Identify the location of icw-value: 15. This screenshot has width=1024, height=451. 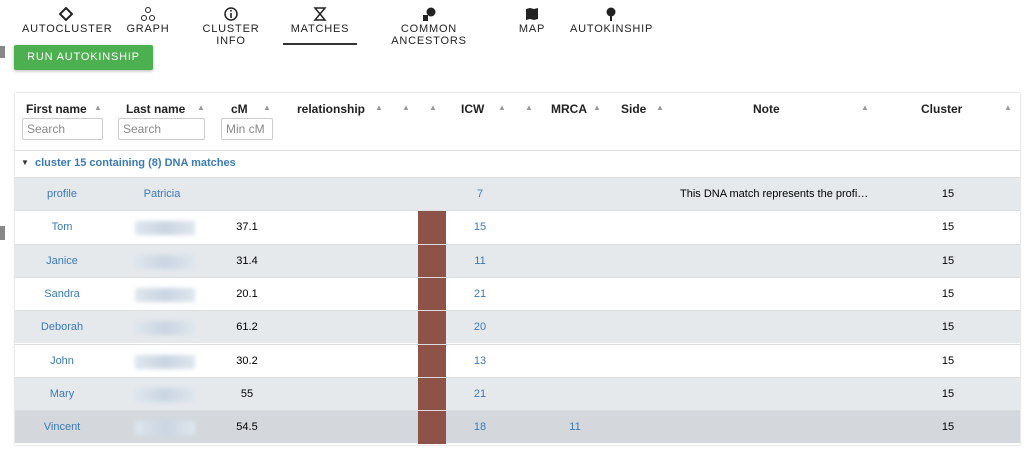
(480, 227).